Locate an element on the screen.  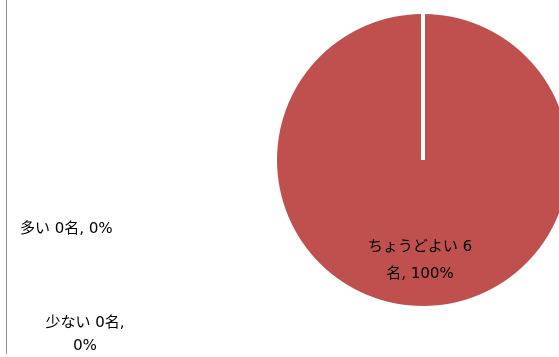
data-label-choudoyoi-line2: 名, 100% is located at coordinates (420, 273).